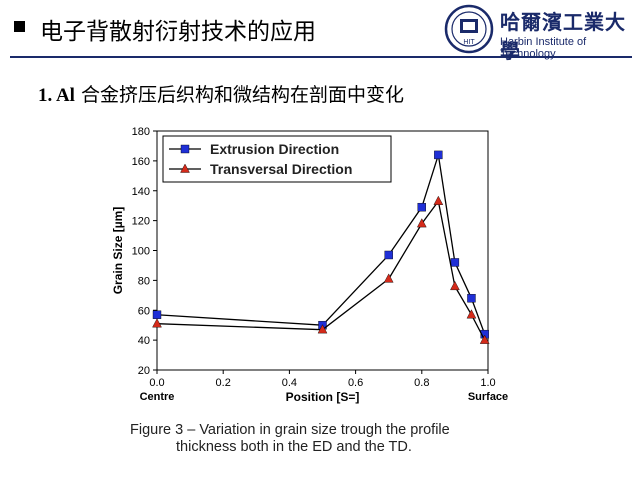 This screenshot has height=480, width=640. Describe the element at coordinates (144, 341) in the screenshot. I see `y-tick-label: 40` at that location.